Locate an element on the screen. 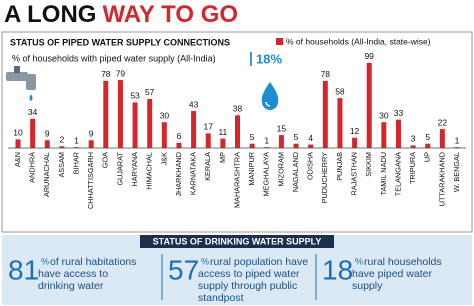 This screenshot has width=474, height=306. title: A LONG WAY TO GO is located at coordinates (121, 14).